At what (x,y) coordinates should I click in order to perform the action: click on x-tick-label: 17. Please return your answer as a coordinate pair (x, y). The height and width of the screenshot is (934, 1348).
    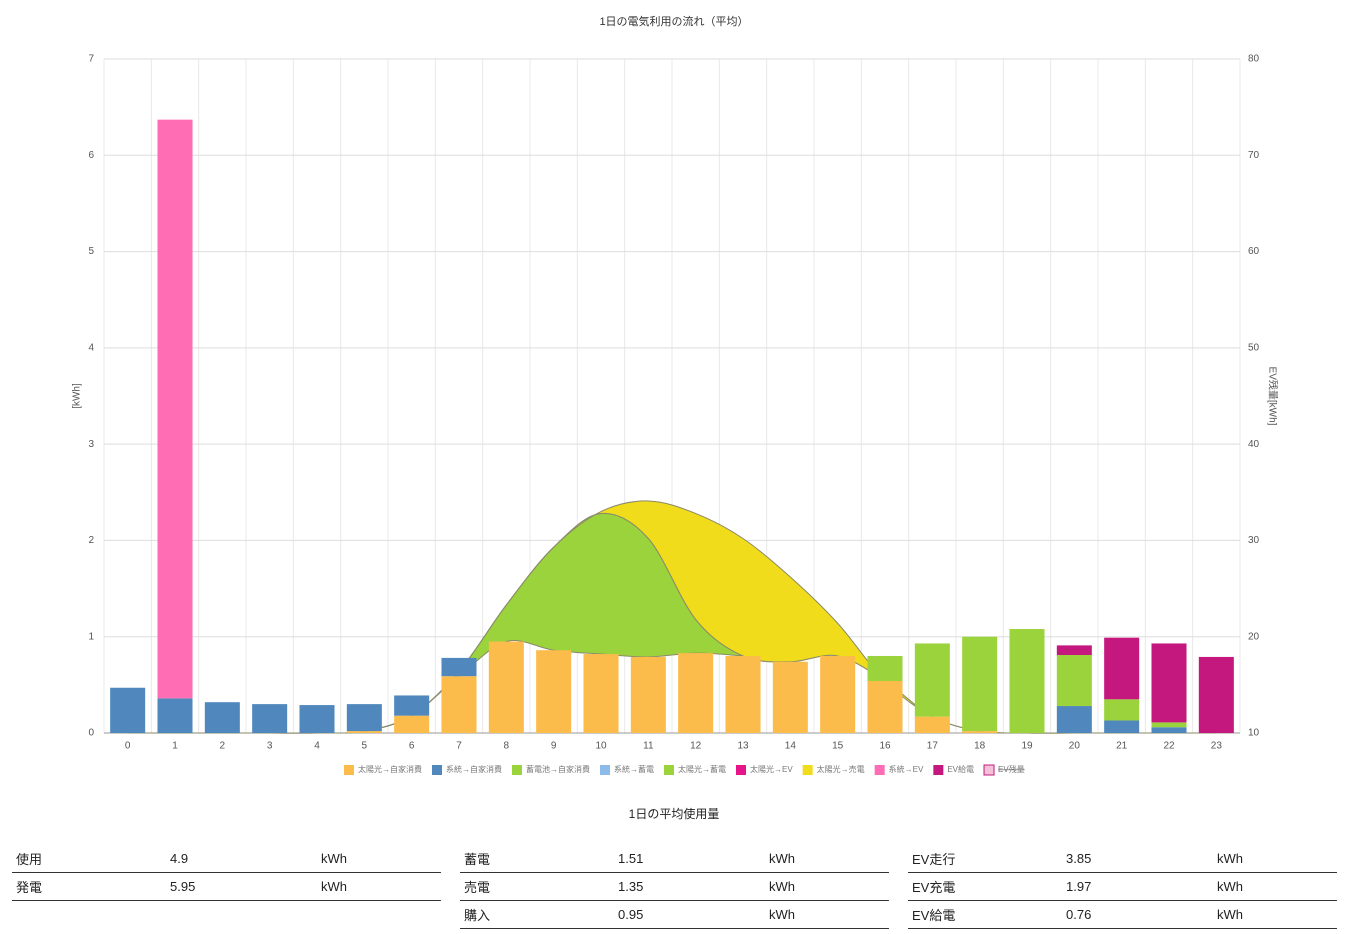
    Looking at the image, I should click on (933, 746).